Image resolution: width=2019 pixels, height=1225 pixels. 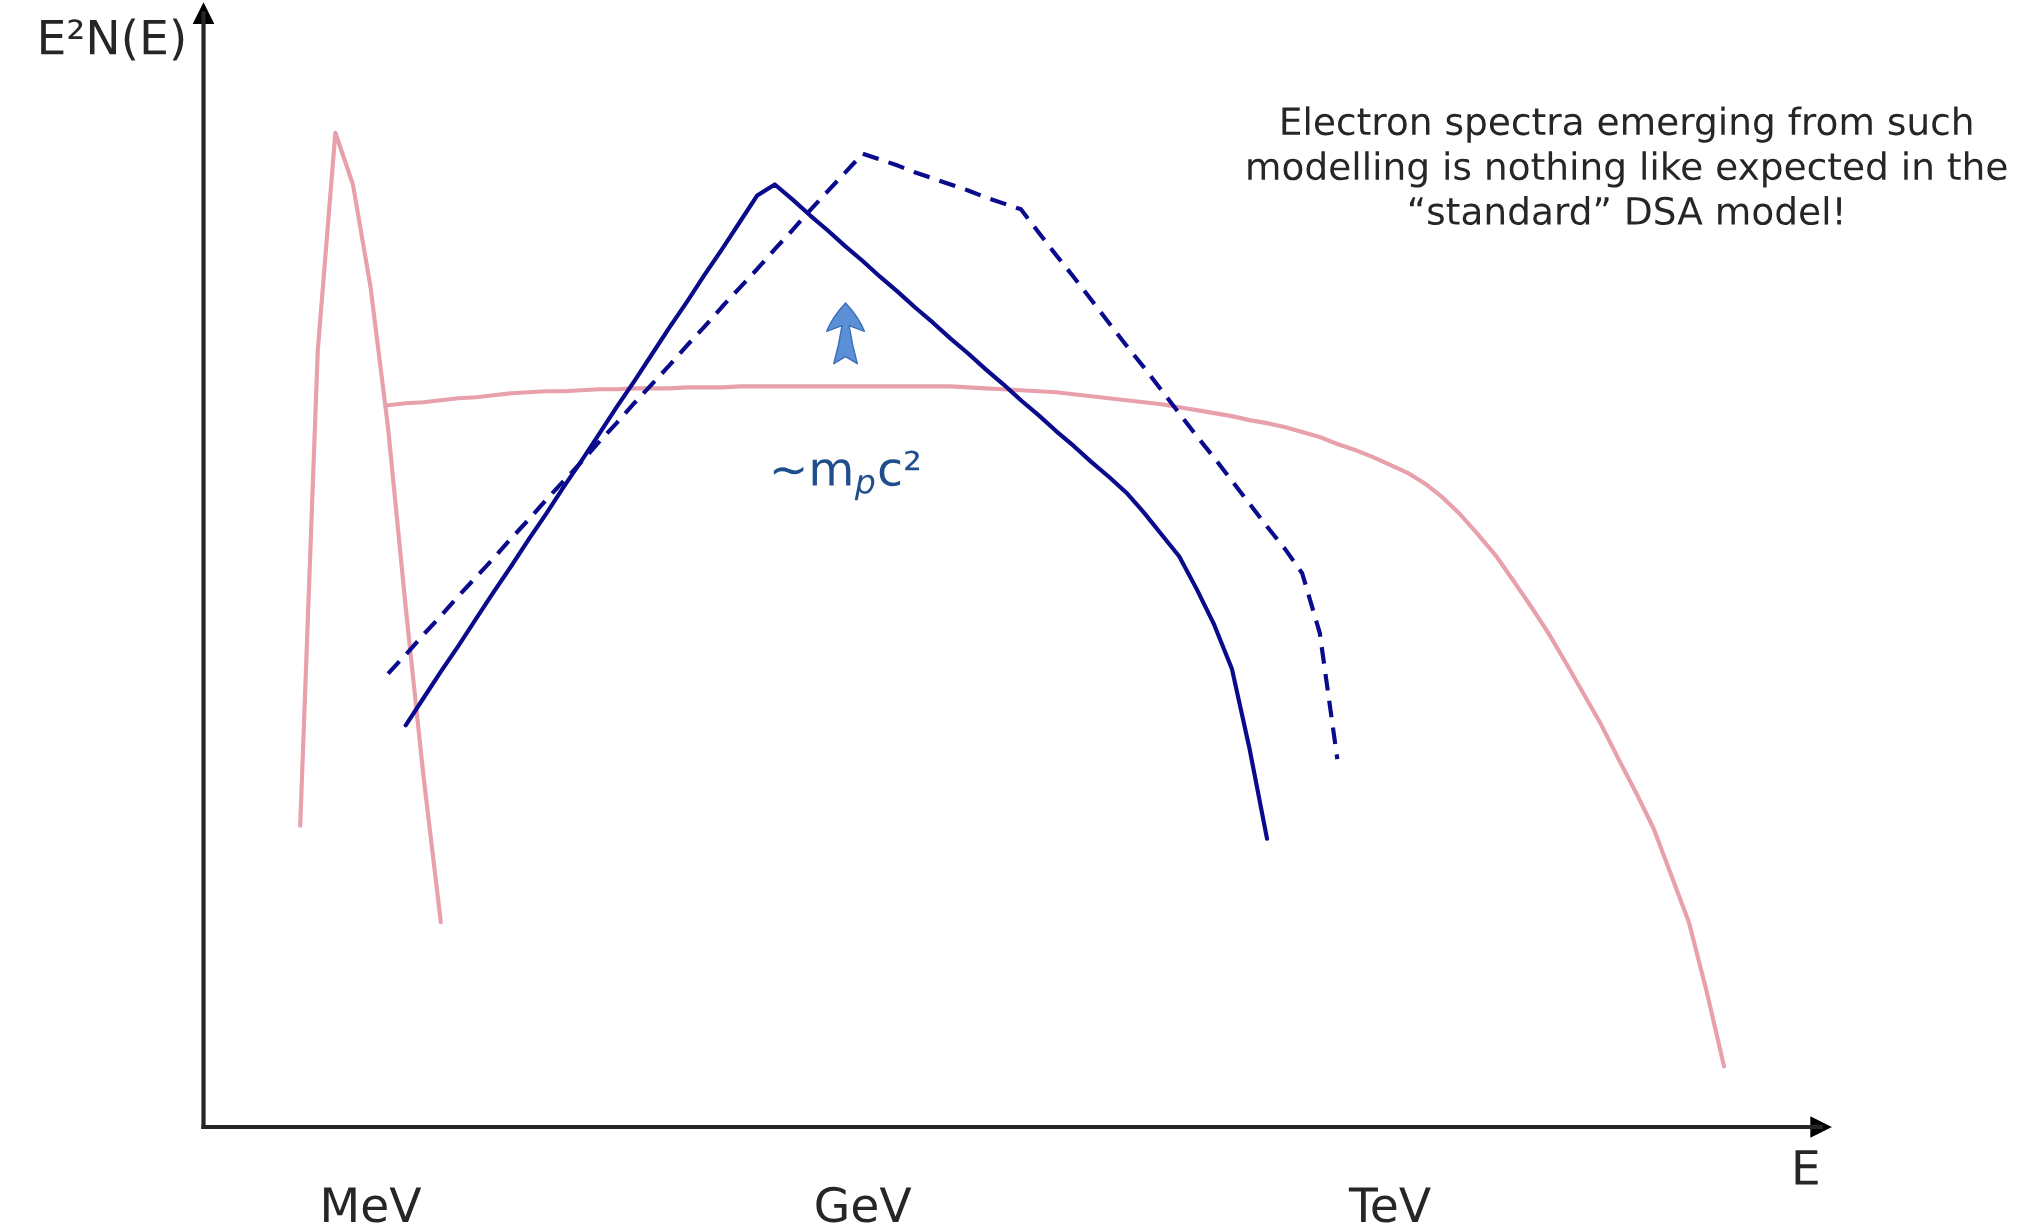 I want to click on annotation: ~m$_{p}$c², so click(x=846, y=475).